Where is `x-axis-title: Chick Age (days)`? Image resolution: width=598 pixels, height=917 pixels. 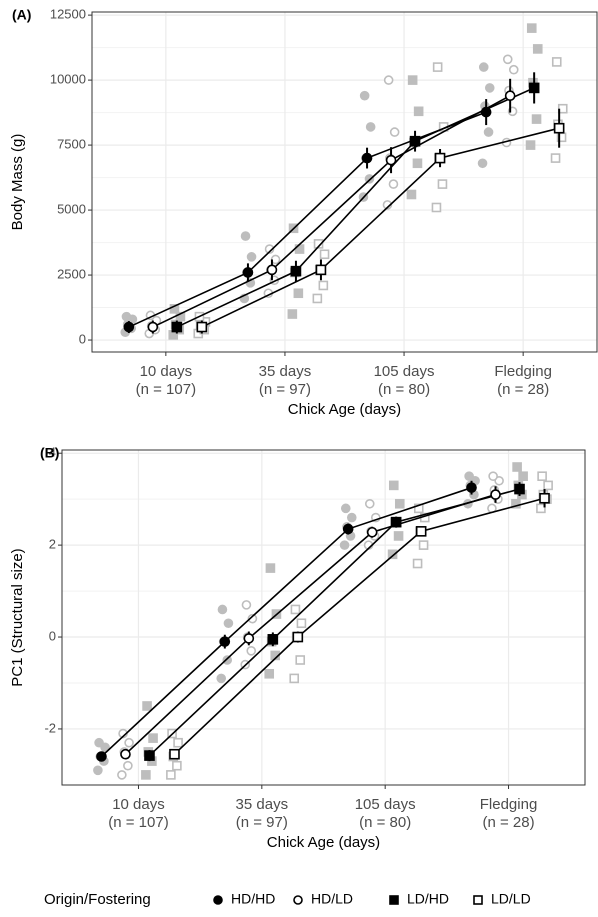 x-axis-title: Chick Age (days) is located at coordinates (344, 409).